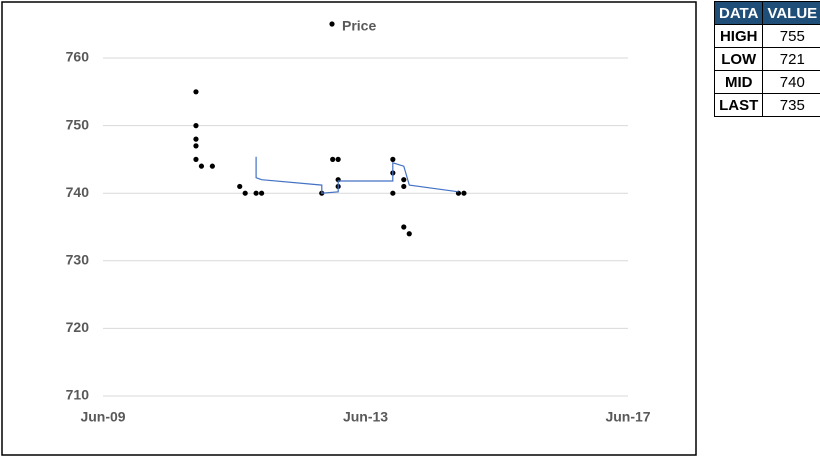 Image resolution: width=820 pixels, height=458 pixels. I want to click on cell: HIGH, so click(738, 36).